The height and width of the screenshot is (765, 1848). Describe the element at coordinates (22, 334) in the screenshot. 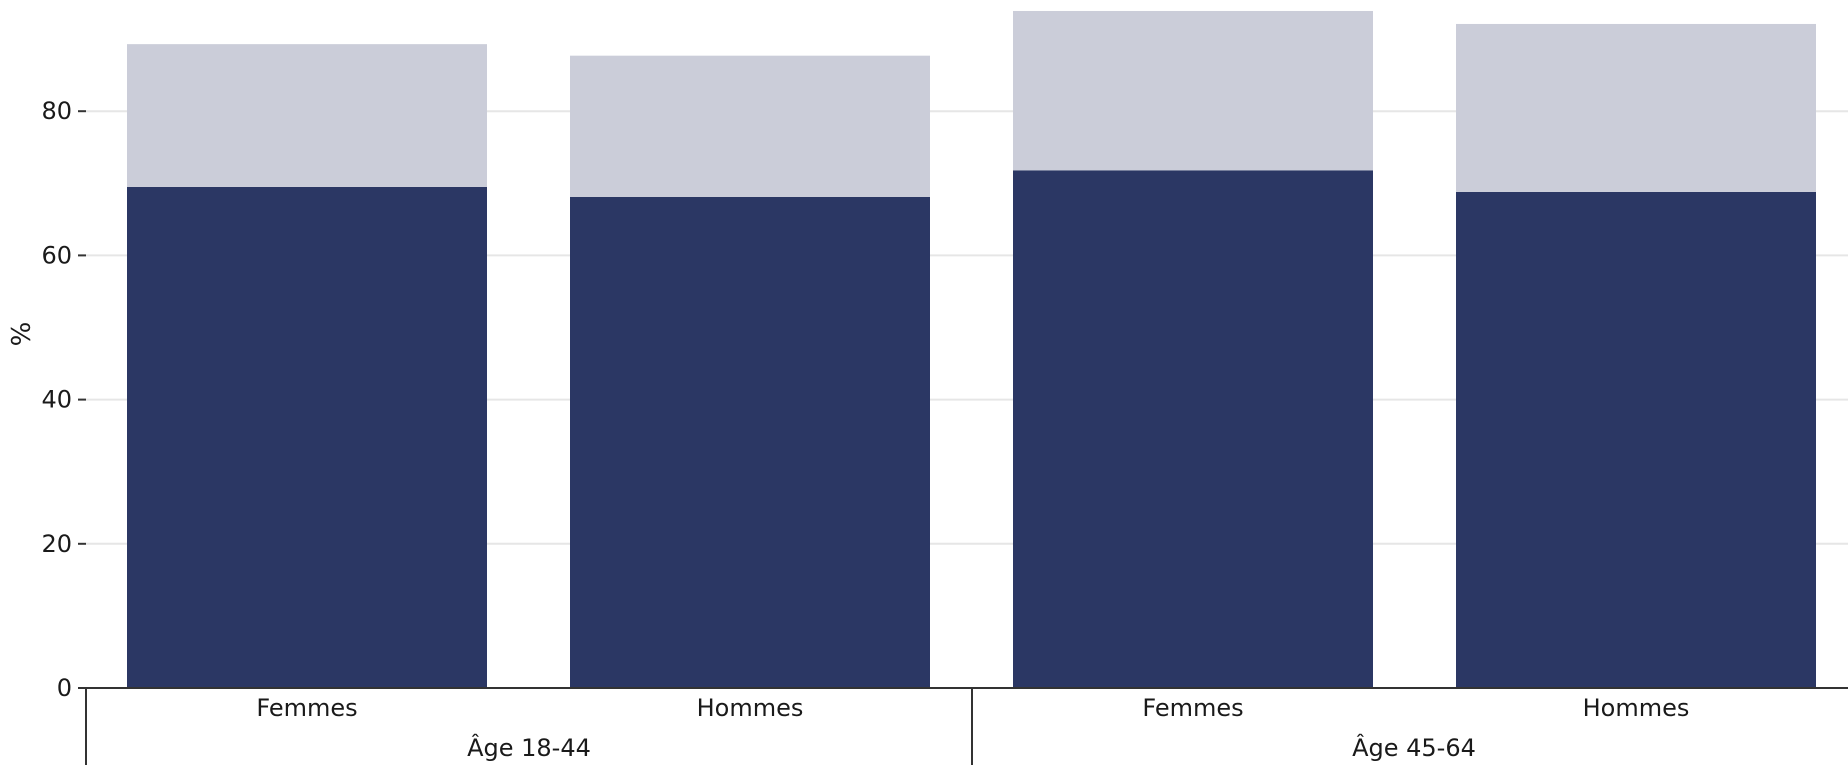

I see `y-axis-title: %` at that location.